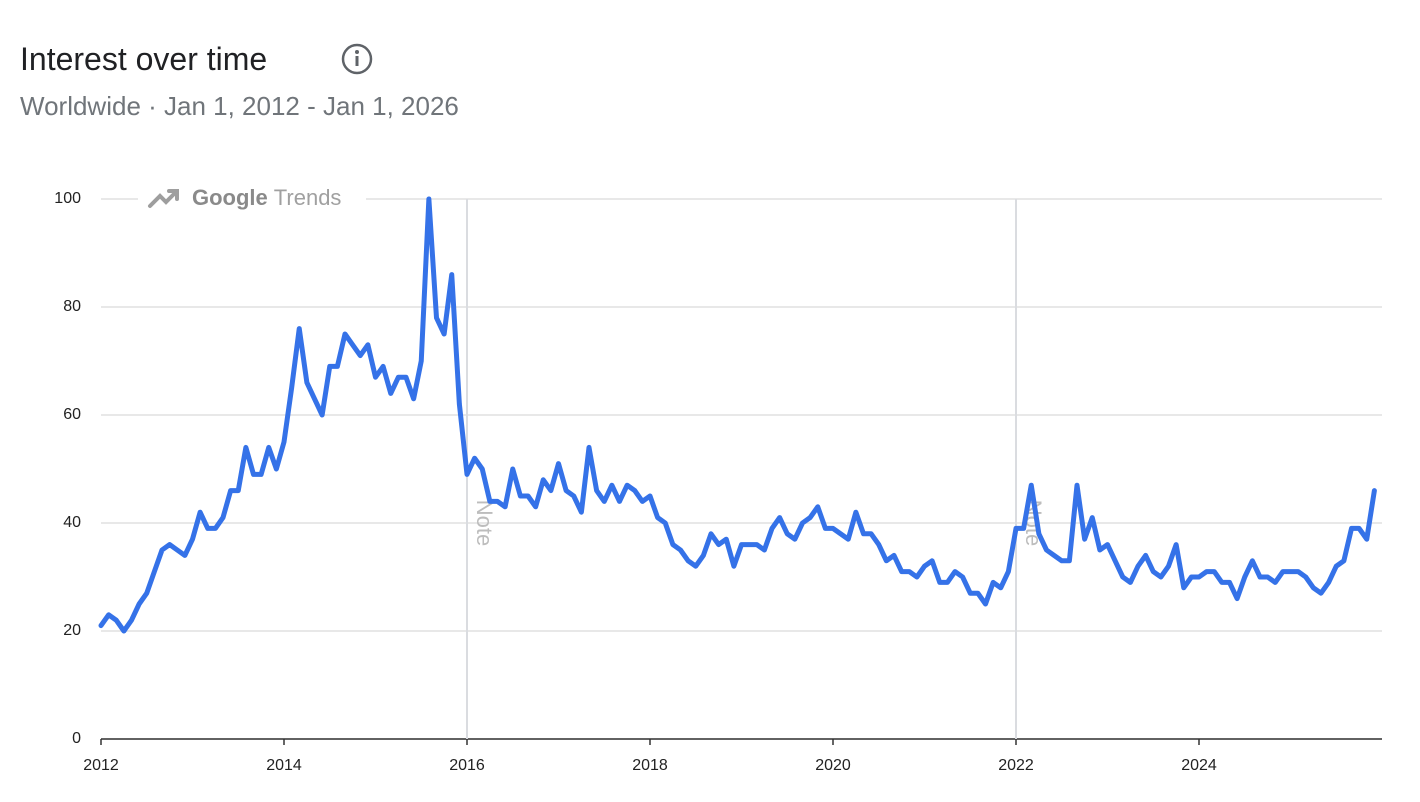 The width and height of the screenshot is (1420, 802). Describe the element at coordinates (239, 106) in the screenshot. I see `chart-subtitle: Worldwide · Jan 1, 2012 - Jan 1, 2026` at that location.